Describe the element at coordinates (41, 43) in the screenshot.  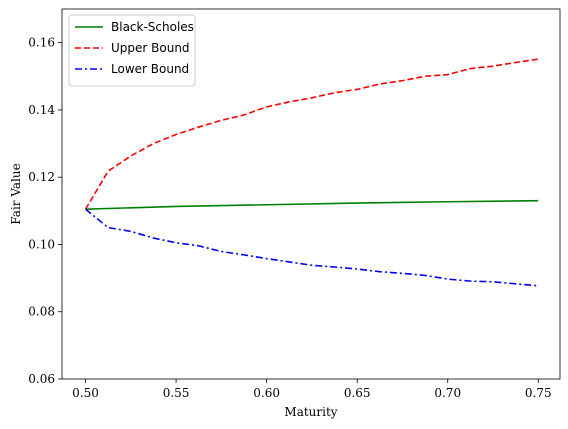
I see `y-tick-label: 0.16` at that location.